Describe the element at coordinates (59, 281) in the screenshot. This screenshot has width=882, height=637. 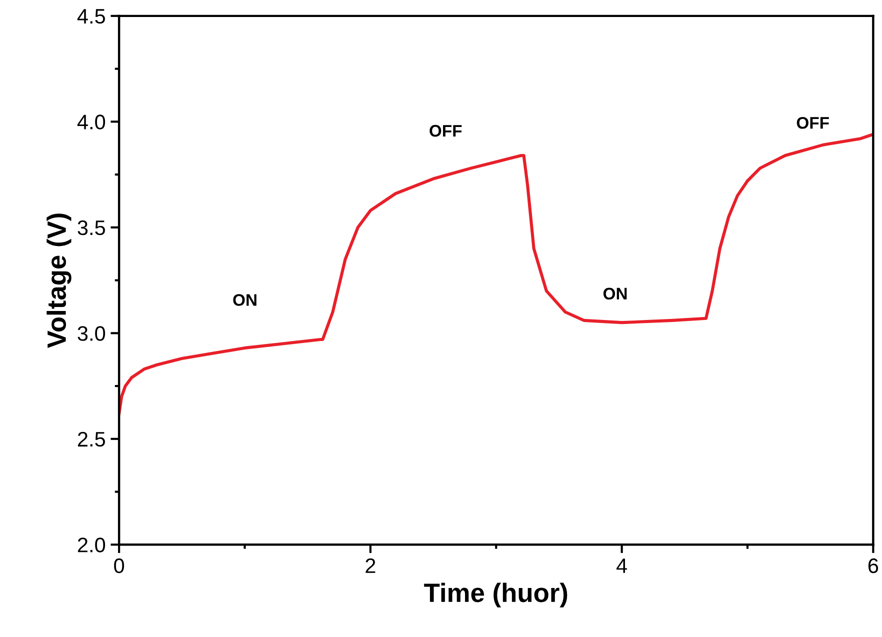
I see `y-axis-title: Voltage (V)` at that location.